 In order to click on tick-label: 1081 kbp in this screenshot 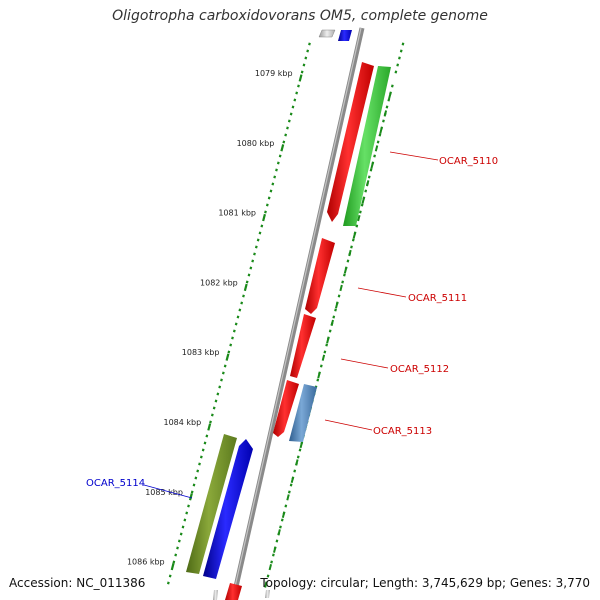, I will do `click(237, 213)`.